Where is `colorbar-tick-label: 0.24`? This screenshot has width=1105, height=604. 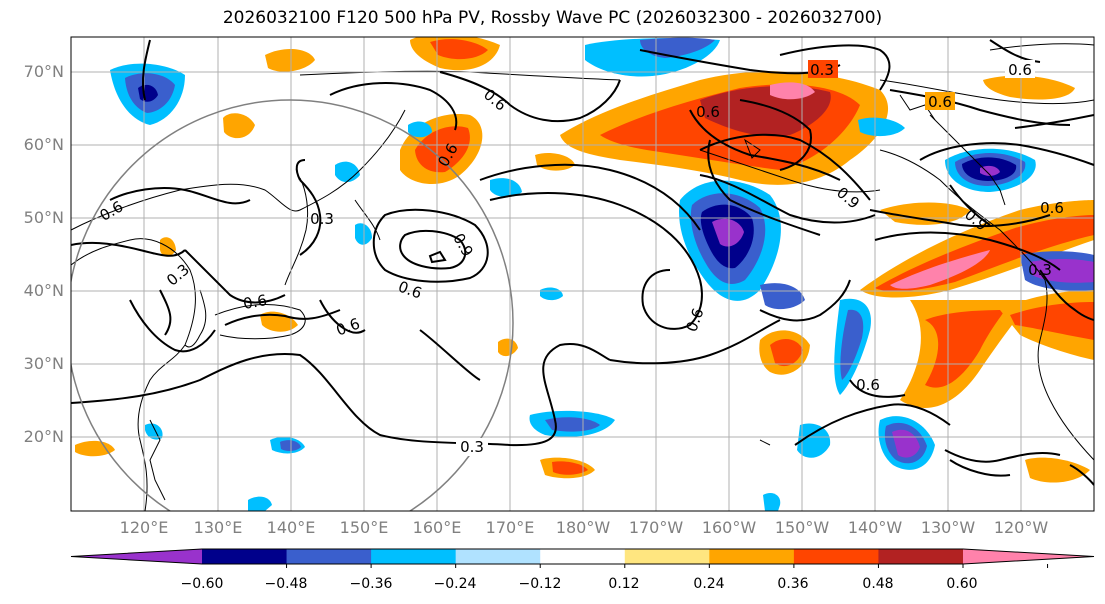
colorbar-tick-label: 0.24 is located at coordinates (709, 584).